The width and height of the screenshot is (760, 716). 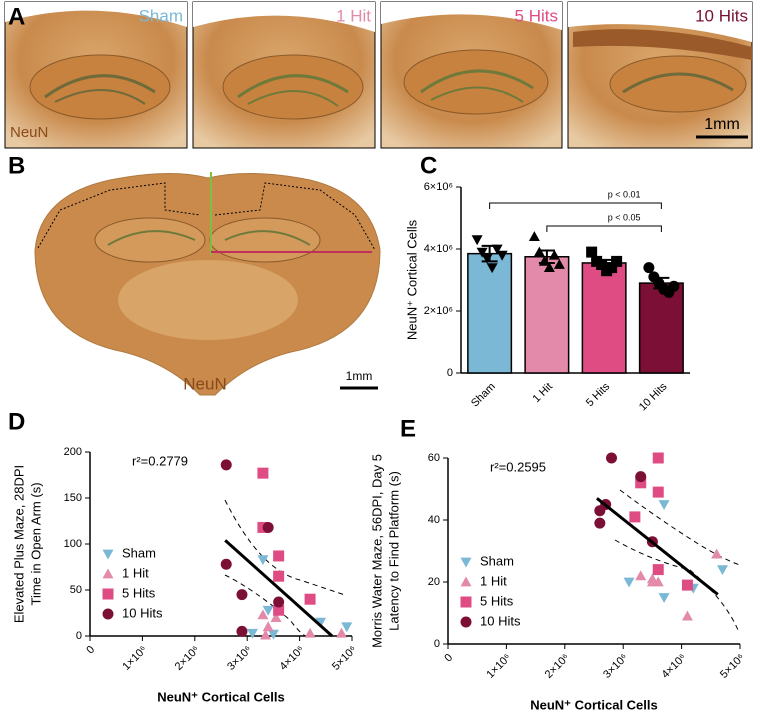 I want to click on legend-label: 10 Hits, so click(x=142, y=612).